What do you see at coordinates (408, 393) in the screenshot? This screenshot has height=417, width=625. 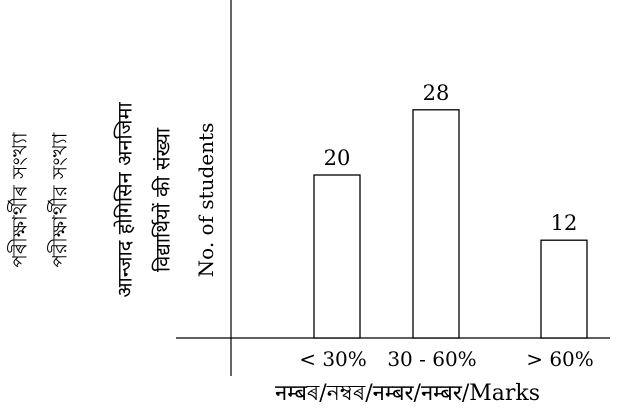 I see `x-axis-label: नम्बৰ/নম্বৰ/नम्बर/नम्बर/Marks` at bounding box center [408, 393].